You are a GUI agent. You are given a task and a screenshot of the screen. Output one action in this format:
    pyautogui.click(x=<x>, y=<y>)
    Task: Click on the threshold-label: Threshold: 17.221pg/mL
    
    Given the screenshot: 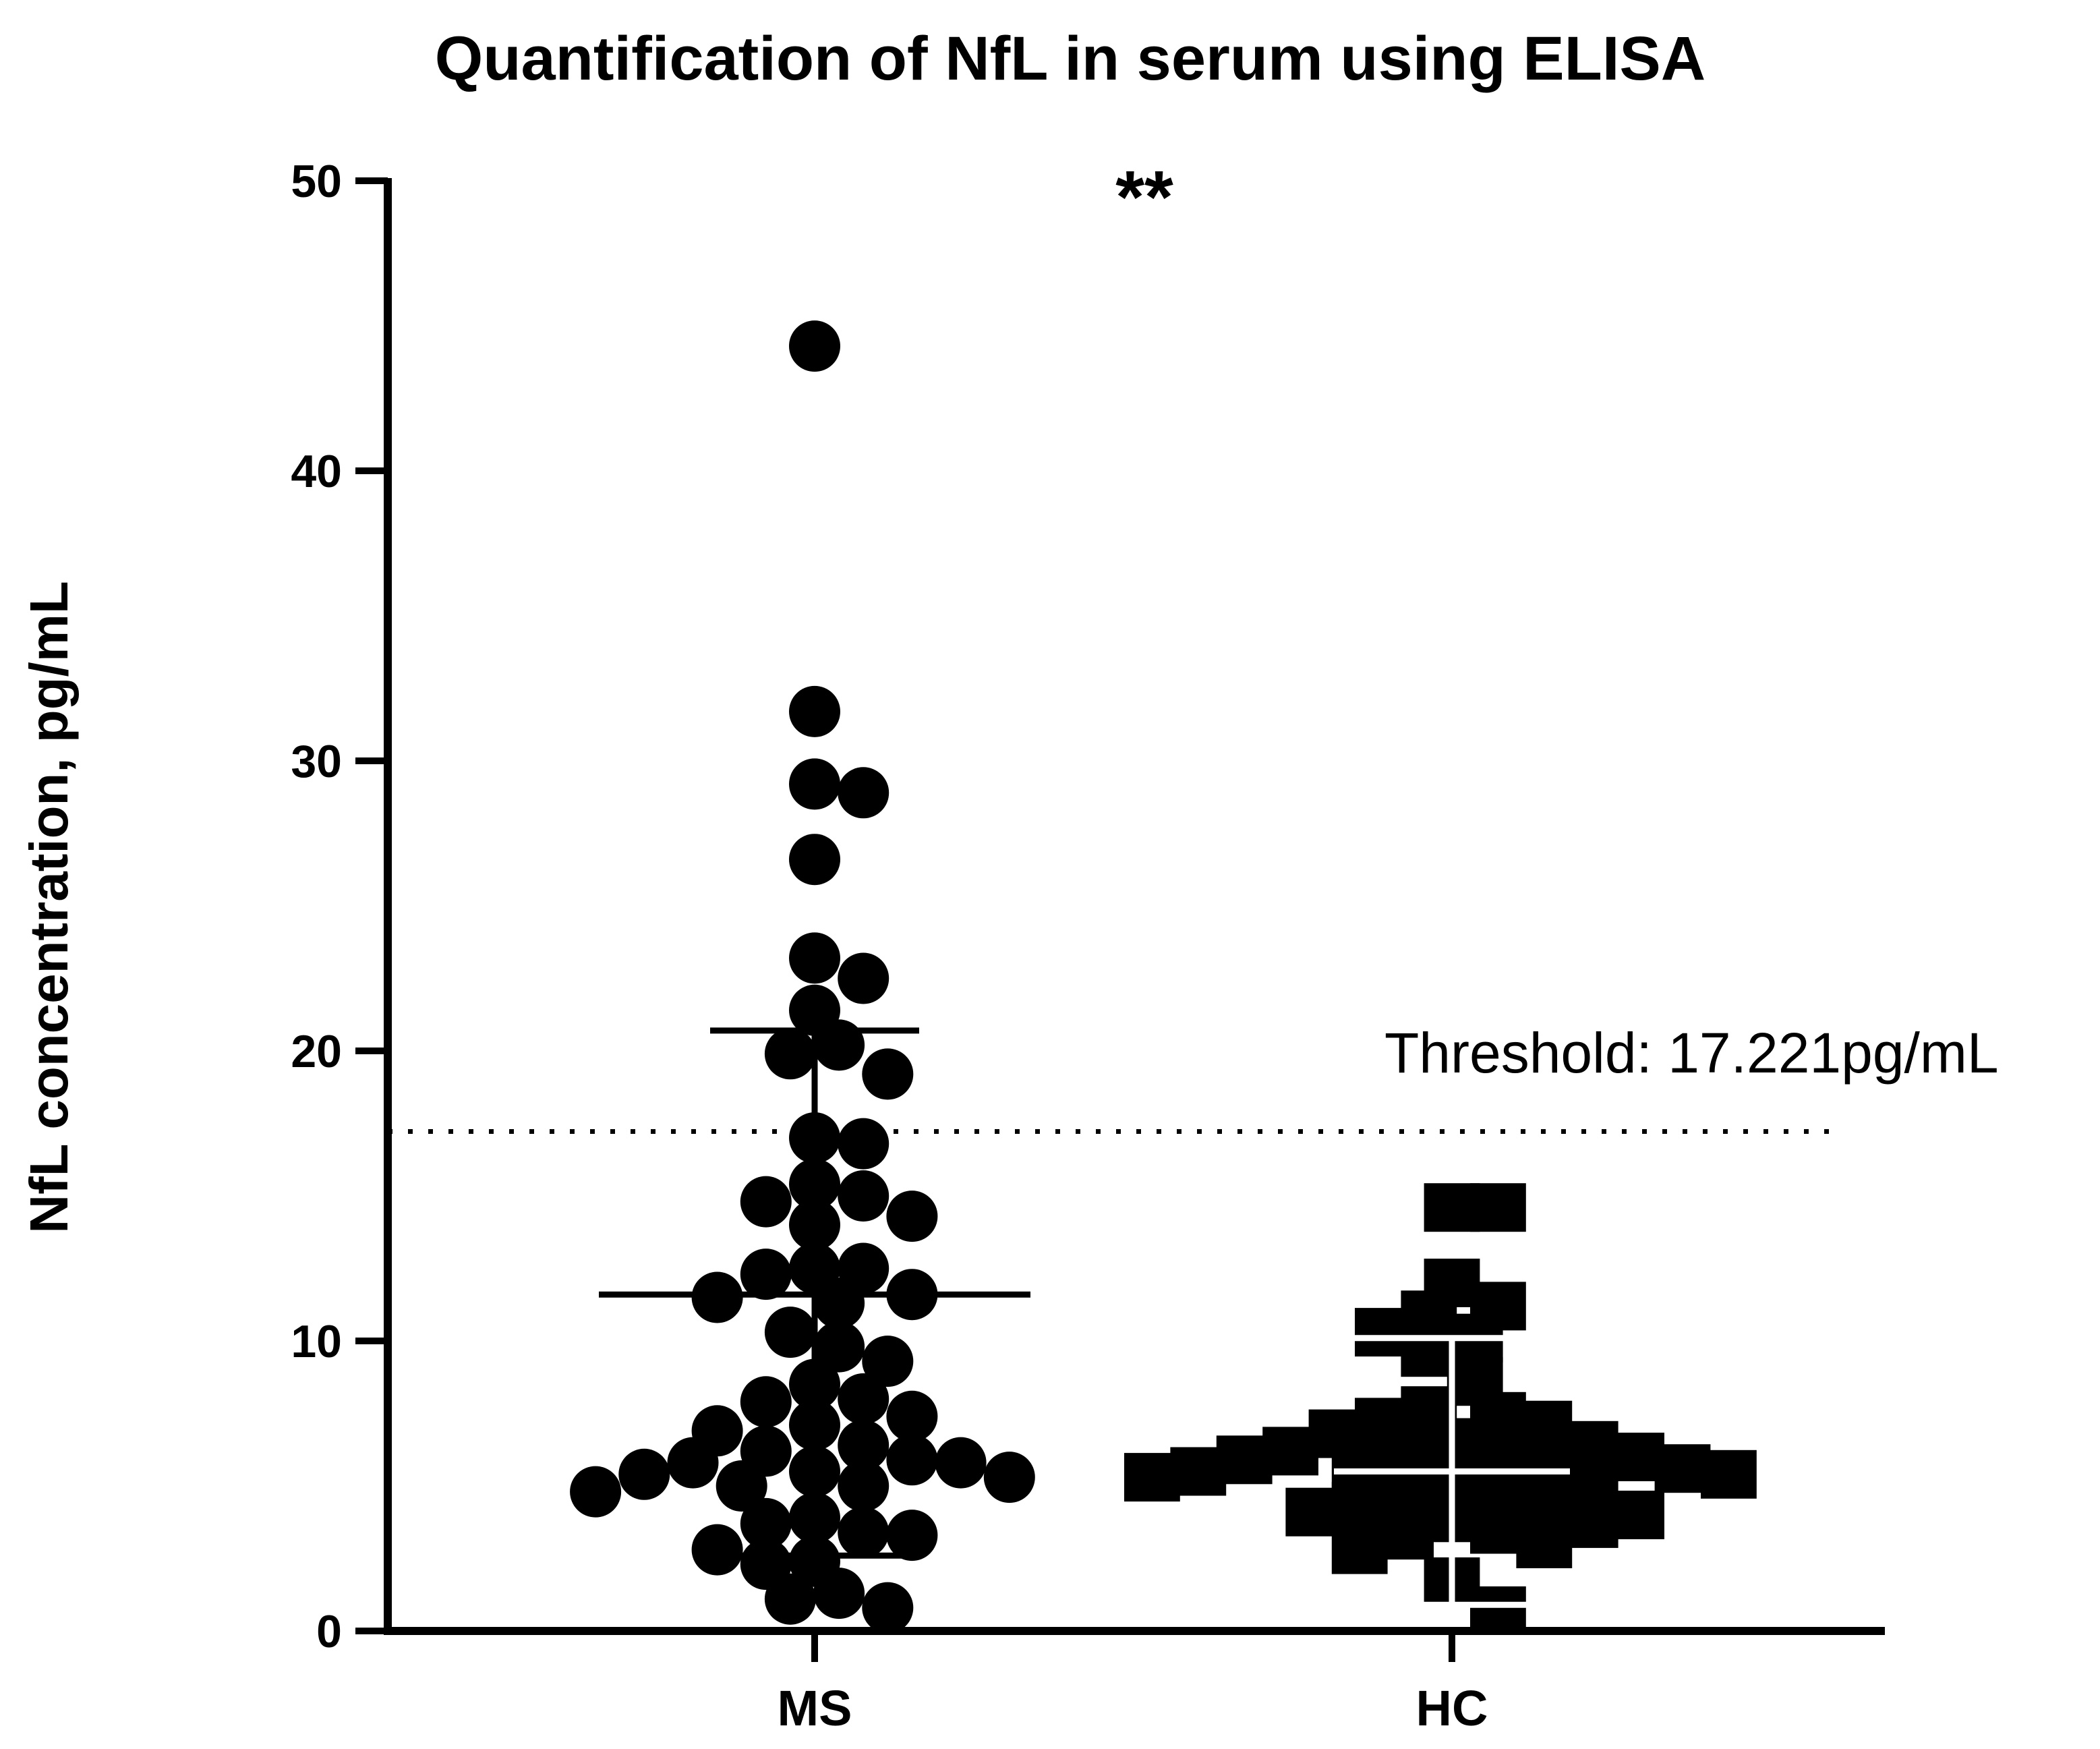 What is the action you would take?
    pyautogui.click(x=1691, y=1053)
    